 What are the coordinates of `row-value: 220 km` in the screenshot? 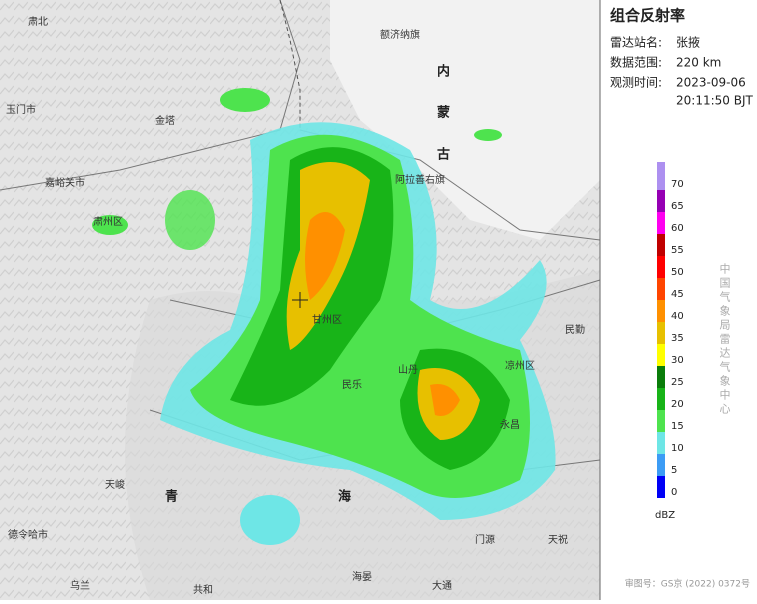 It's located at (698, 63).